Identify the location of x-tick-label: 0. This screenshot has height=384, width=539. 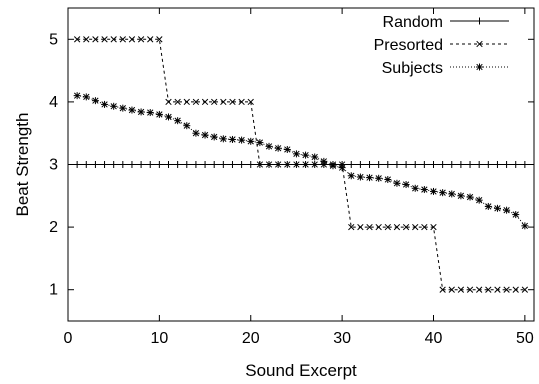
(68, 338).